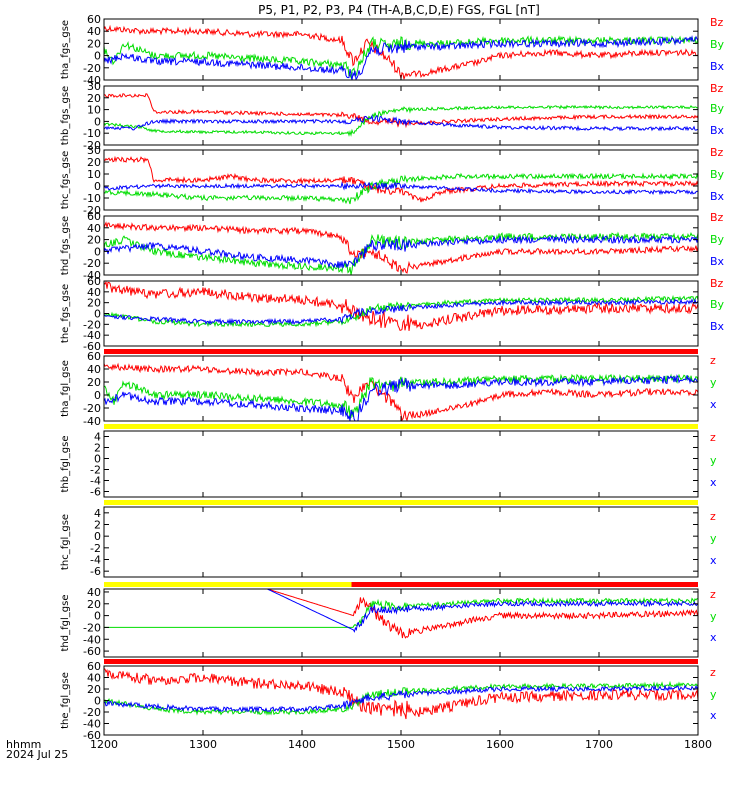 The height and width of the screenshot is (800, 750). I want to click on y-tick-label: 2, so click(97, 525).